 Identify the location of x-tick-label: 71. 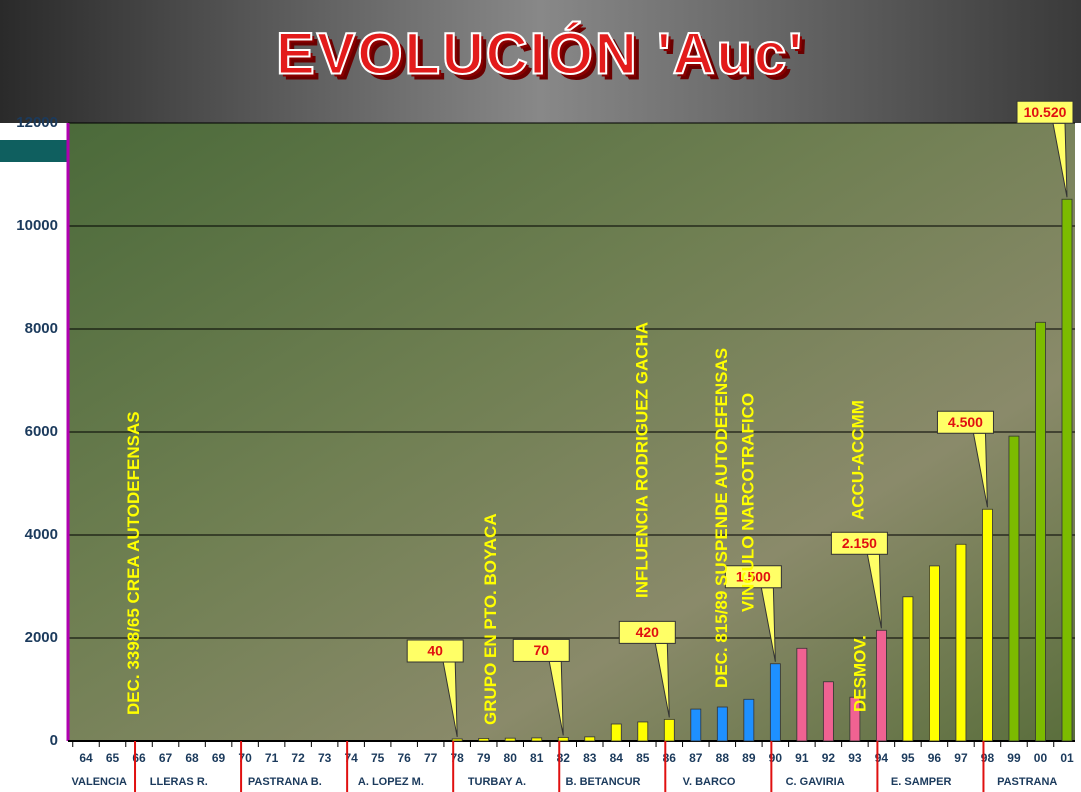
(272, 758).